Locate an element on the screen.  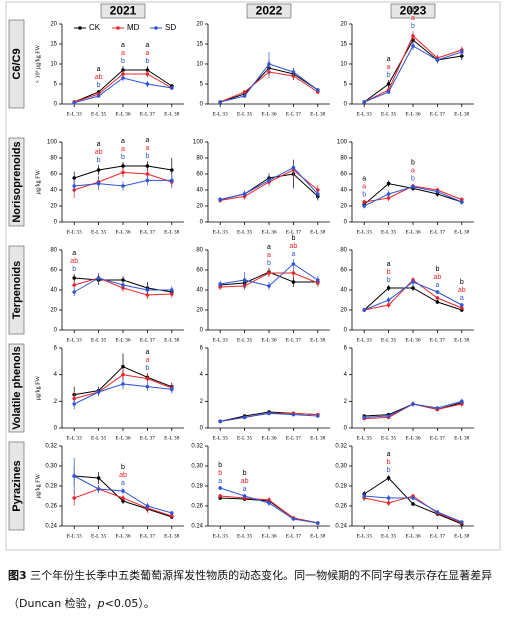
column-header: 2022 is located at coordinates (269, 11).